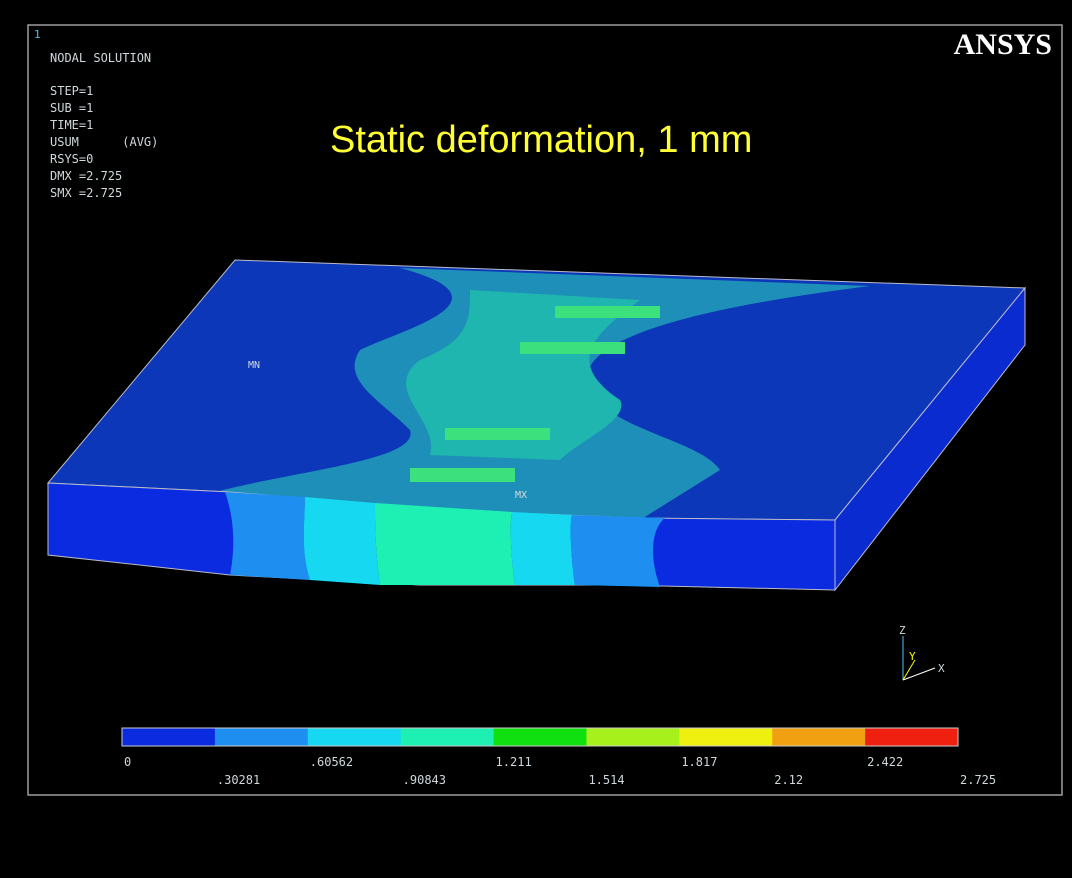 The height and width of the screenshot is (878, 1072). What do you see at coordinates (104, 142) in the screenshot?
I see `info-line: USUM (AVG)` at bounding box center [104, 142].